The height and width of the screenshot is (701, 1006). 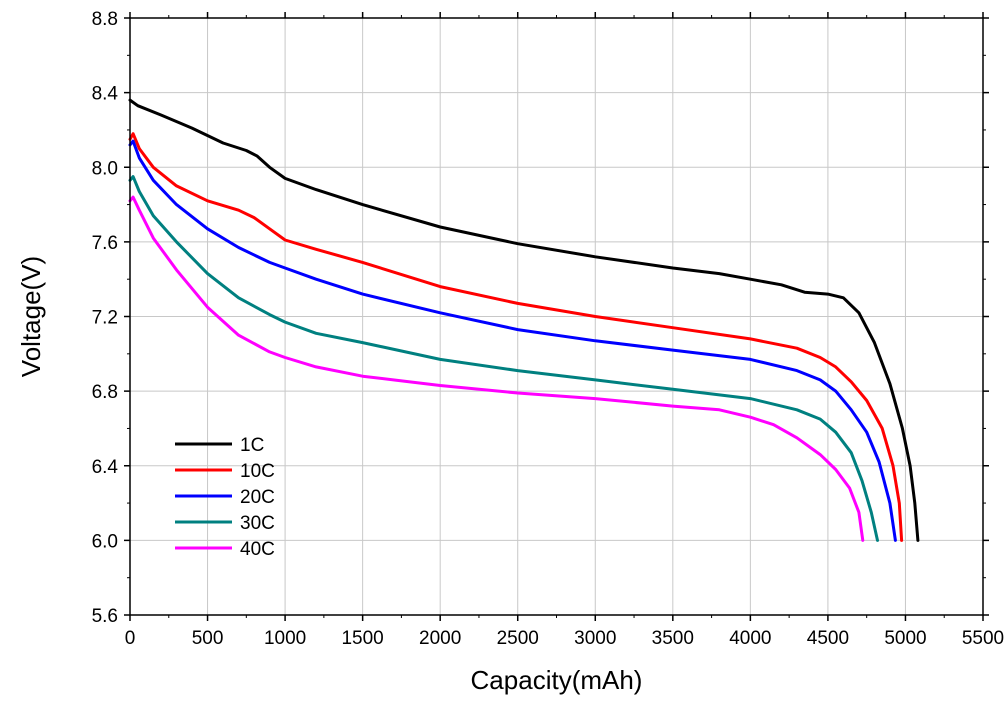 I want to click on x-axis-title: Capacity(mAh), so click(x=557, y=680).